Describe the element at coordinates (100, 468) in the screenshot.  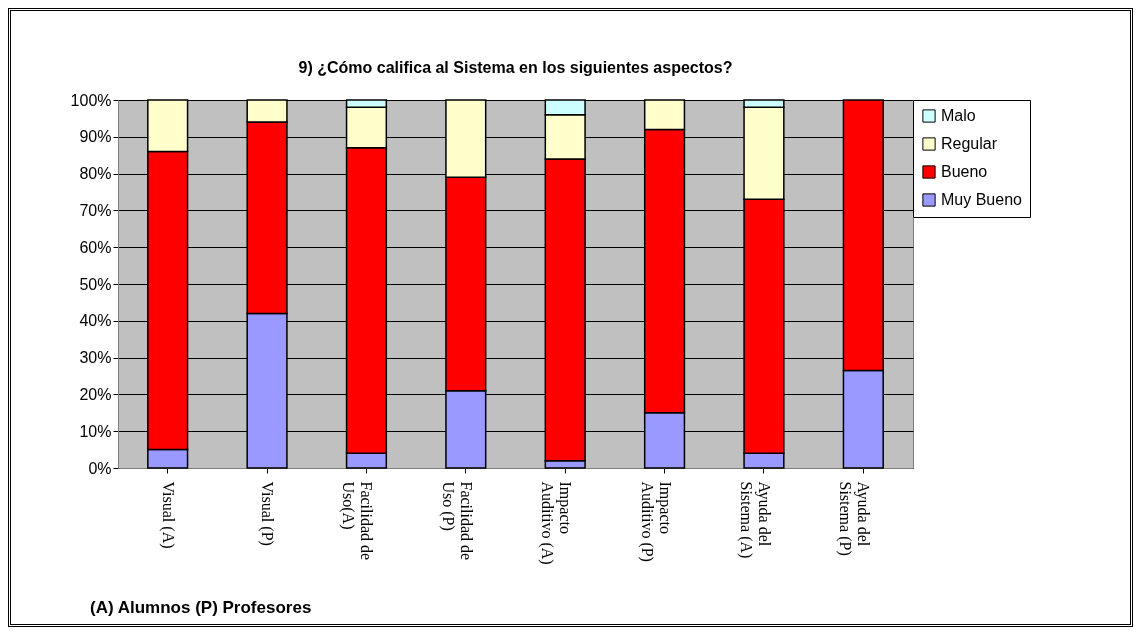
I see `y-tick-label: 0%` at that location.